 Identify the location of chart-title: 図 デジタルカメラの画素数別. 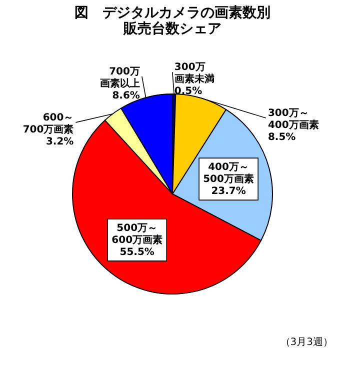
(172, 13).